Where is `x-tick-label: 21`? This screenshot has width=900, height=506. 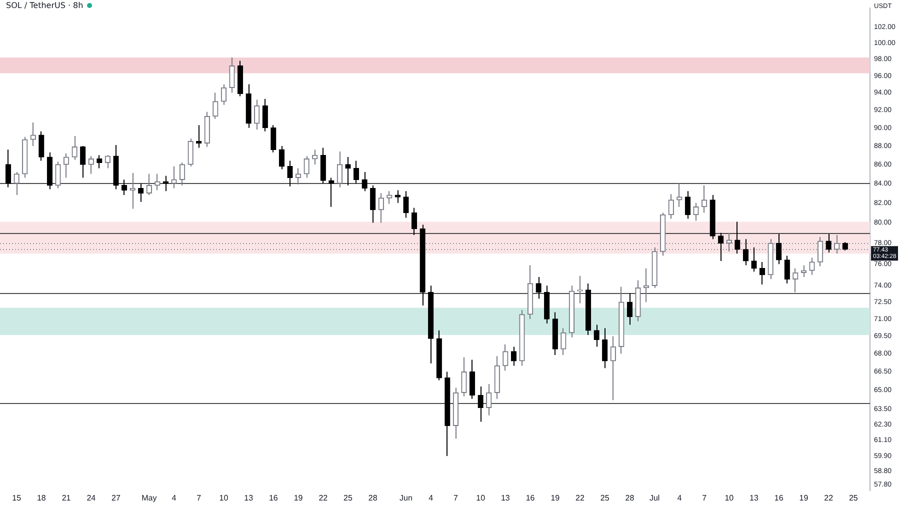 x-tick-label: 21 is located at coordinates (67, 497).